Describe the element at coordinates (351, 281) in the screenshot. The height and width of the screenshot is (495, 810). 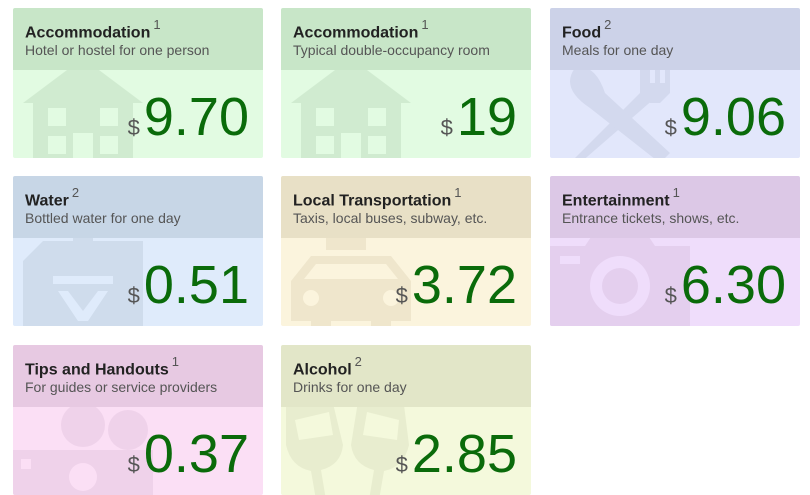
I see `taxi-icon` at that location.